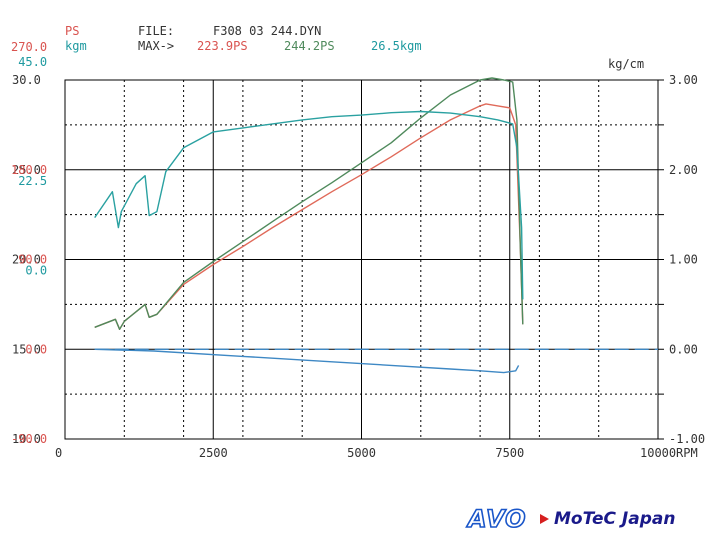 This screenshot has width=717, height=543. I want to click on right-tick-label: -1.00, so click(687, 439).